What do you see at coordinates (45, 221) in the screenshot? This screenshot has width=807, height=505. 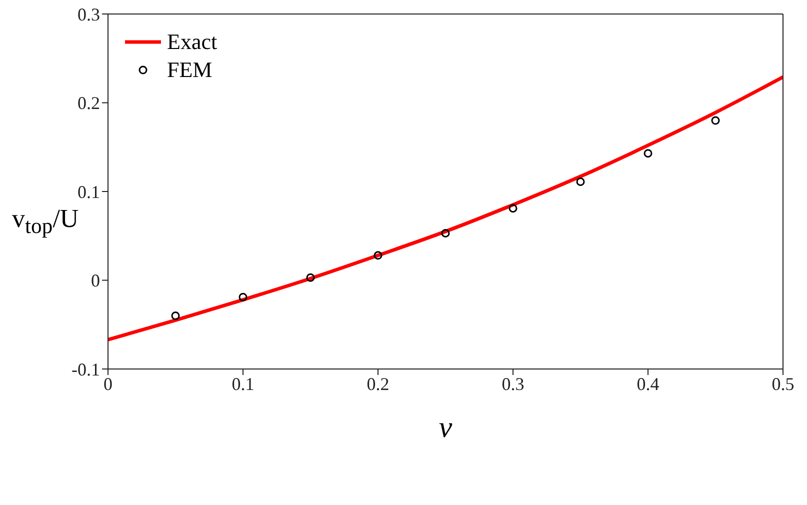 I see `y-axis-title: v$_{top}$/U` at bounding box center [45, 221].